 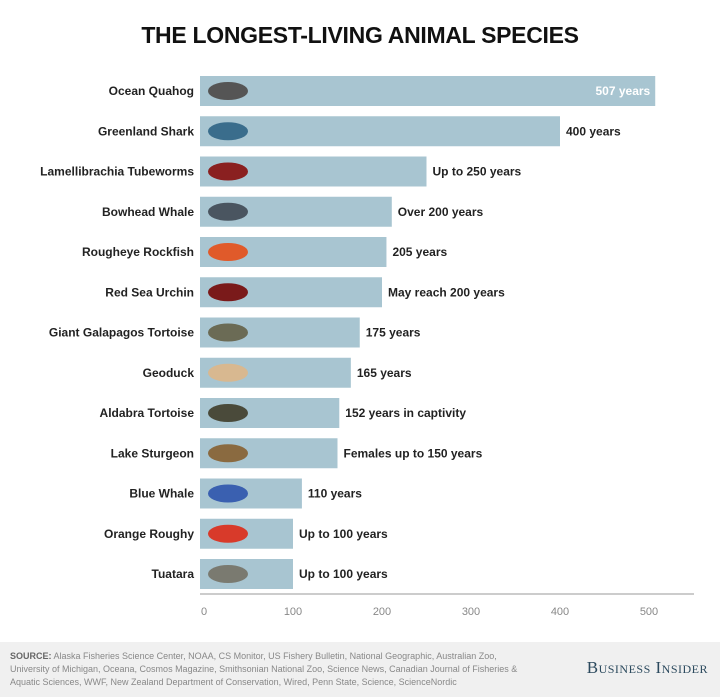 What do you see at coordinates (382, 612) in the screenshot?
I see `x-tick-label: 200` at bounding box center [382, 612].